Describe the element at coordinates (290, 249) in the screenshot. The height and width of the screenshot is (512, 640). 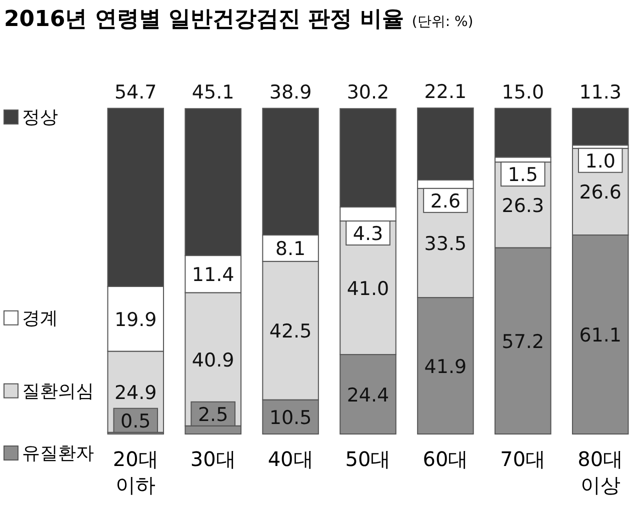
I see `data-label: 8.1` at that location.